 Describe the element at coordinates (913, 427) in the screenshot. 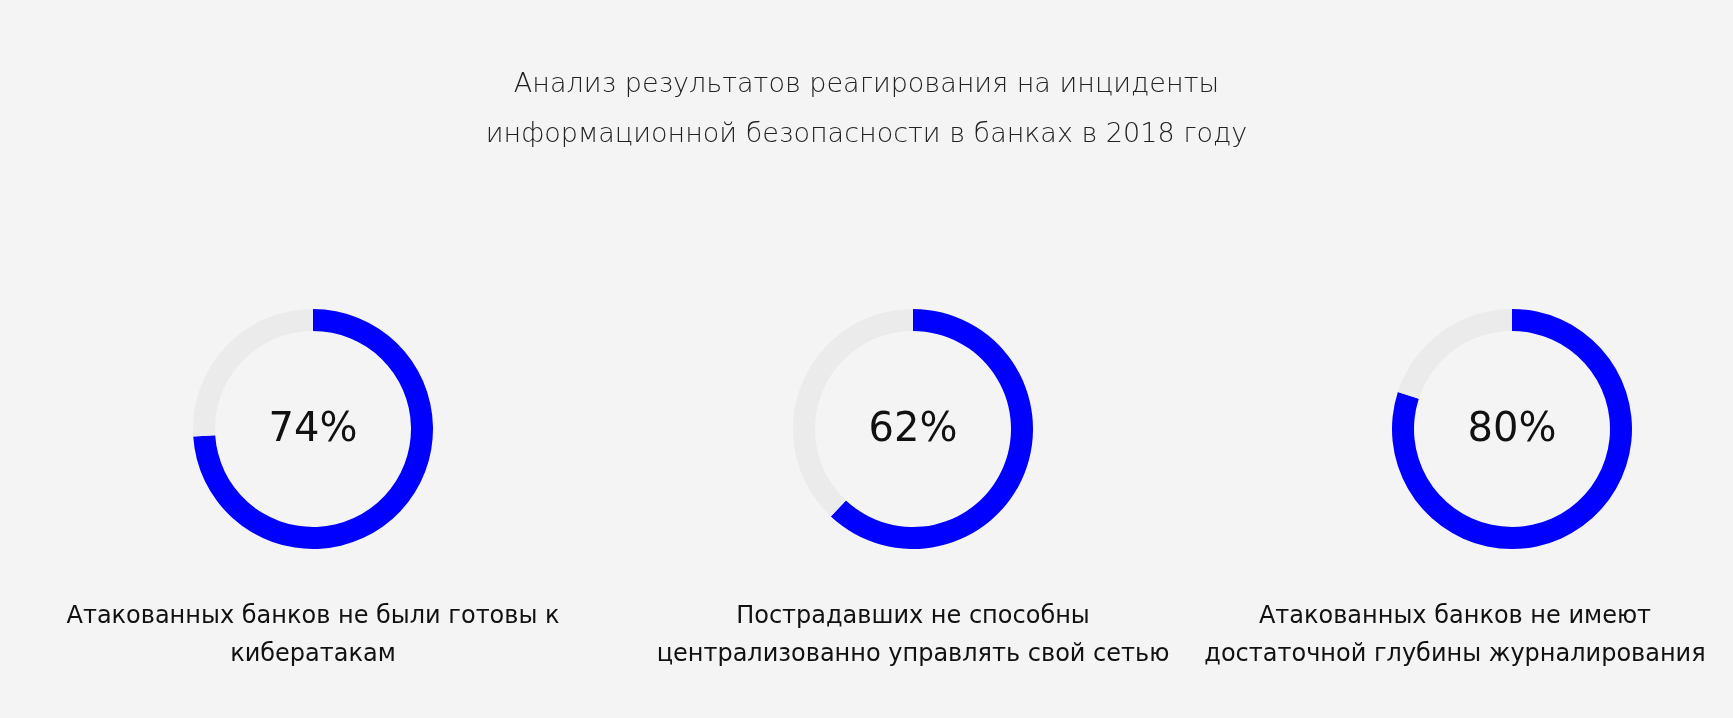

I see `text: 62%` at that location.